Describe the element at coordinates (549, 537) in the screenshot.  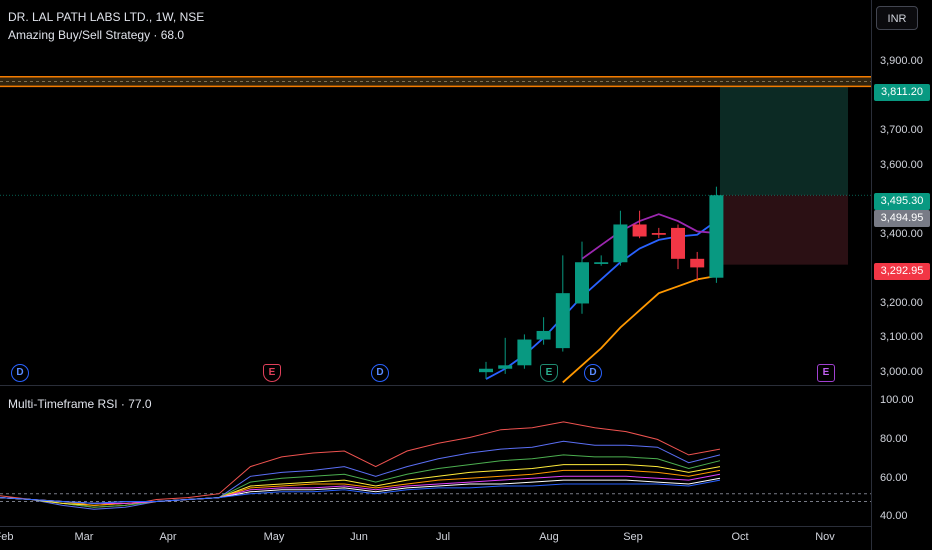
I see `time-label: Aug` at that location.